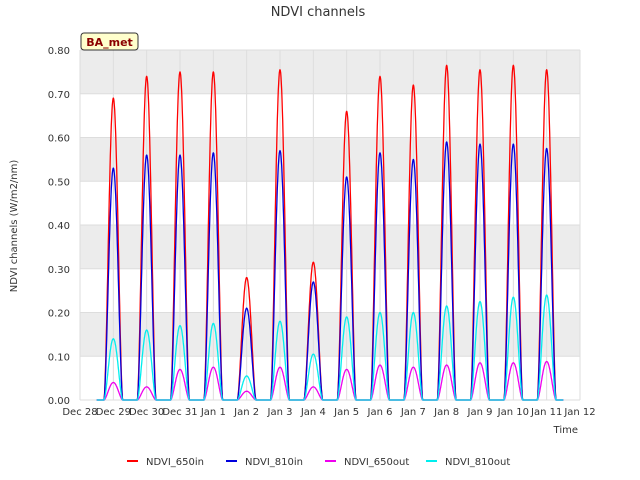  What do you see at coordinates (213, 412) in the screenshot?
I see `x-tick-label: Jan 1` at bounding box center [213, 412].